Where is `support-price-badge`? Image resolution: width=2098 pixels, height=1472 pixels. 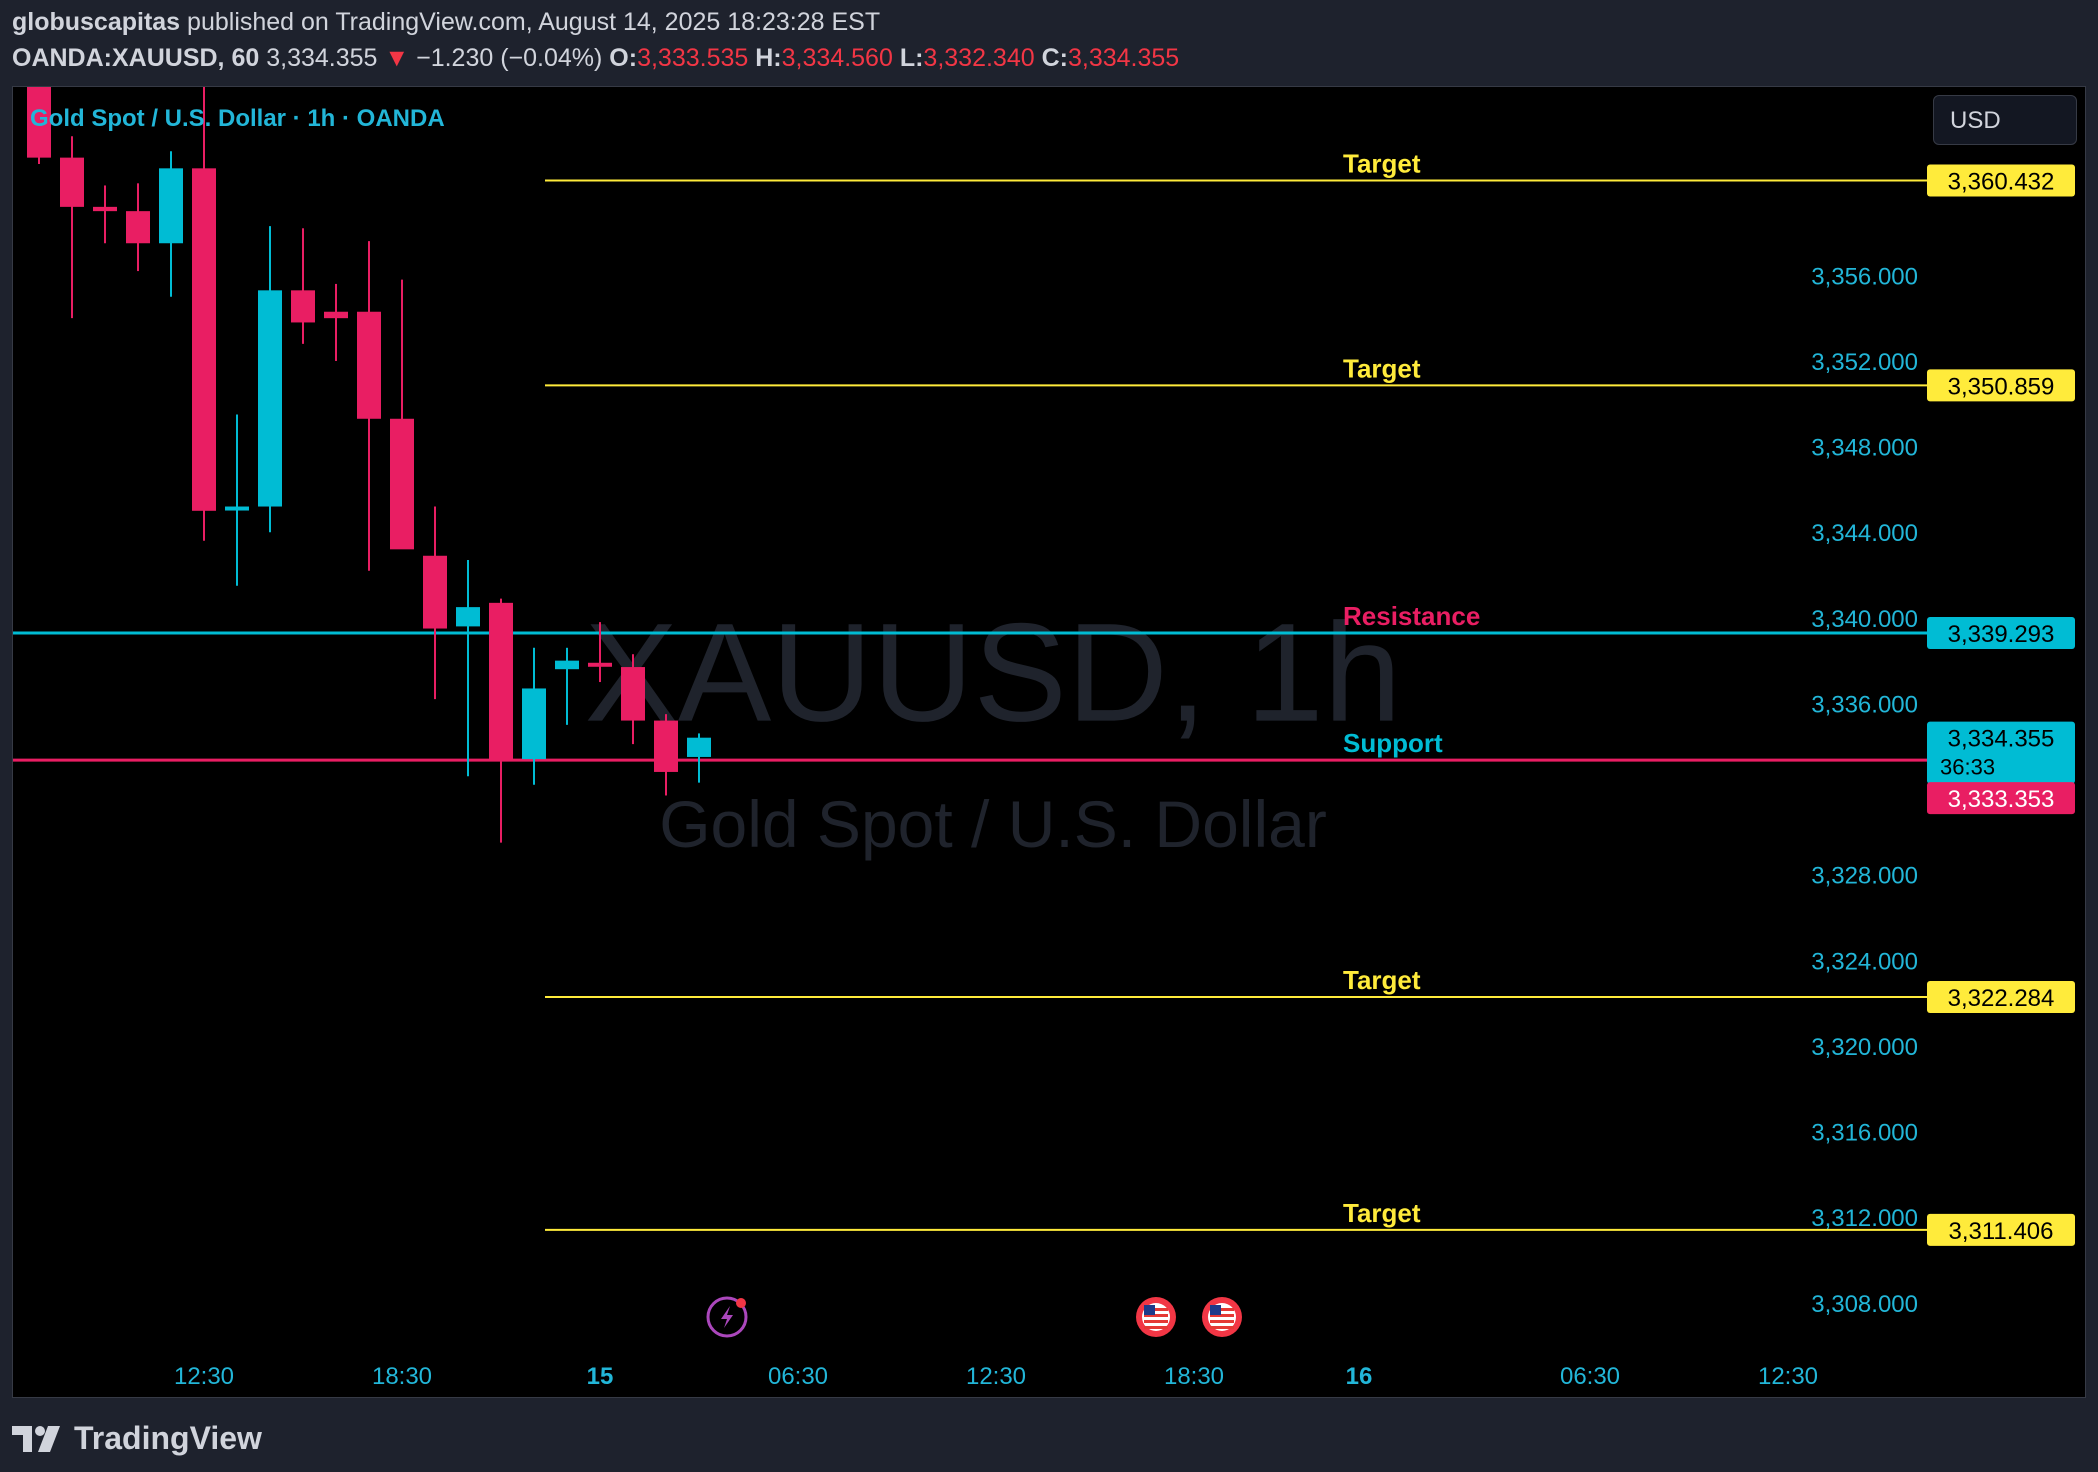
support-price-badge is located at coordinates (2001, 798).